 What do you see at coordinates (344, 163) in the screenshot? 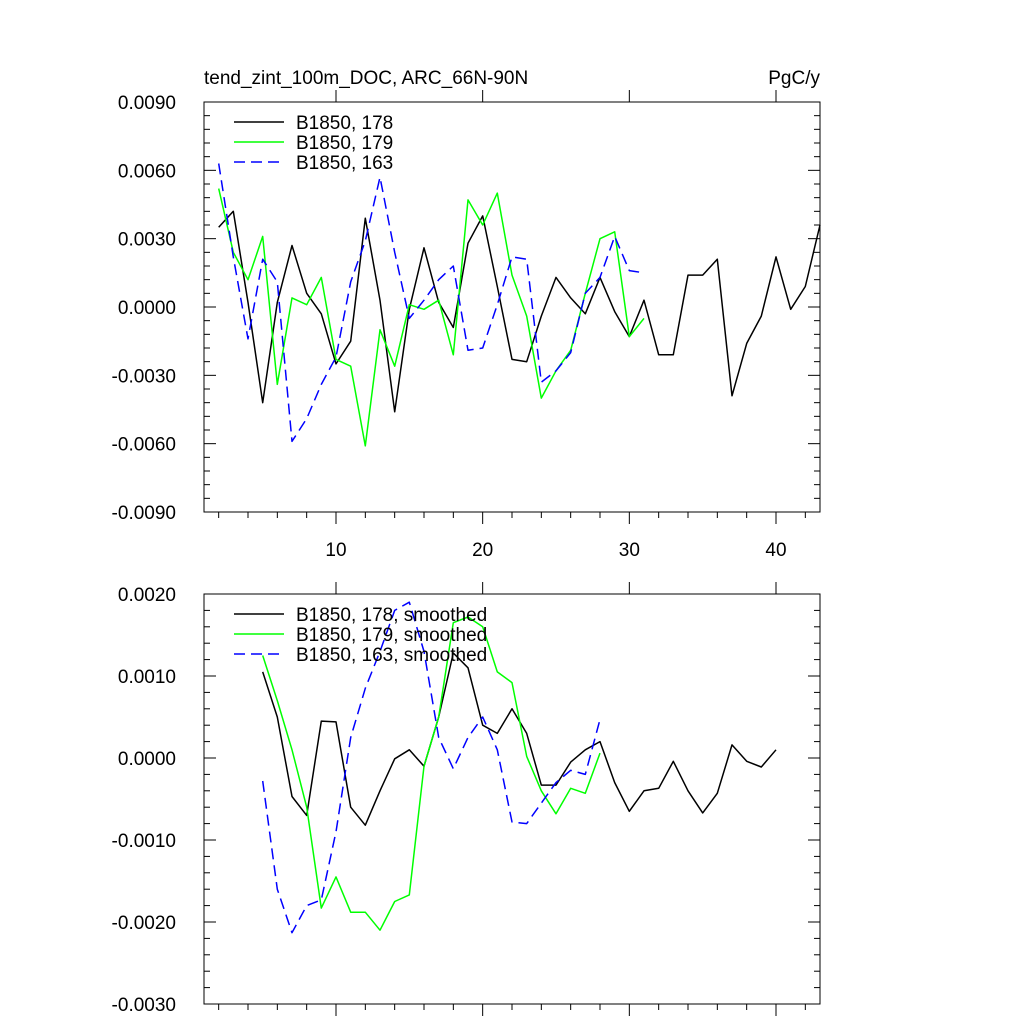
I see `legend-label: B1850, 163` at bounding box center [344, 163].